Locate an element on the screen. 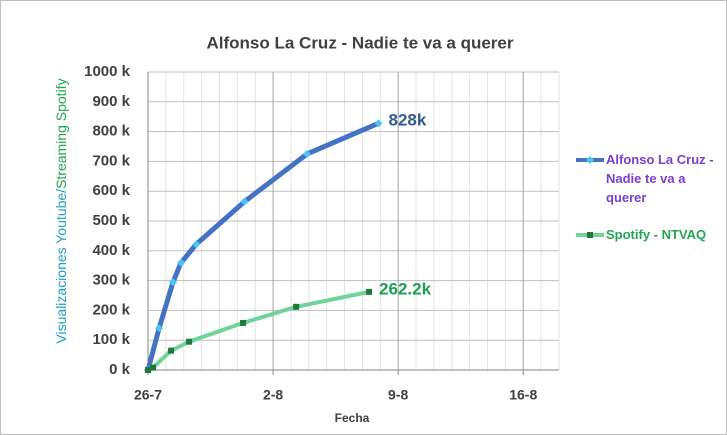 The width and height of the screenshot is (727, 435). legend-label: Spotify - NTVAQ is located at coordinates (656, 234).